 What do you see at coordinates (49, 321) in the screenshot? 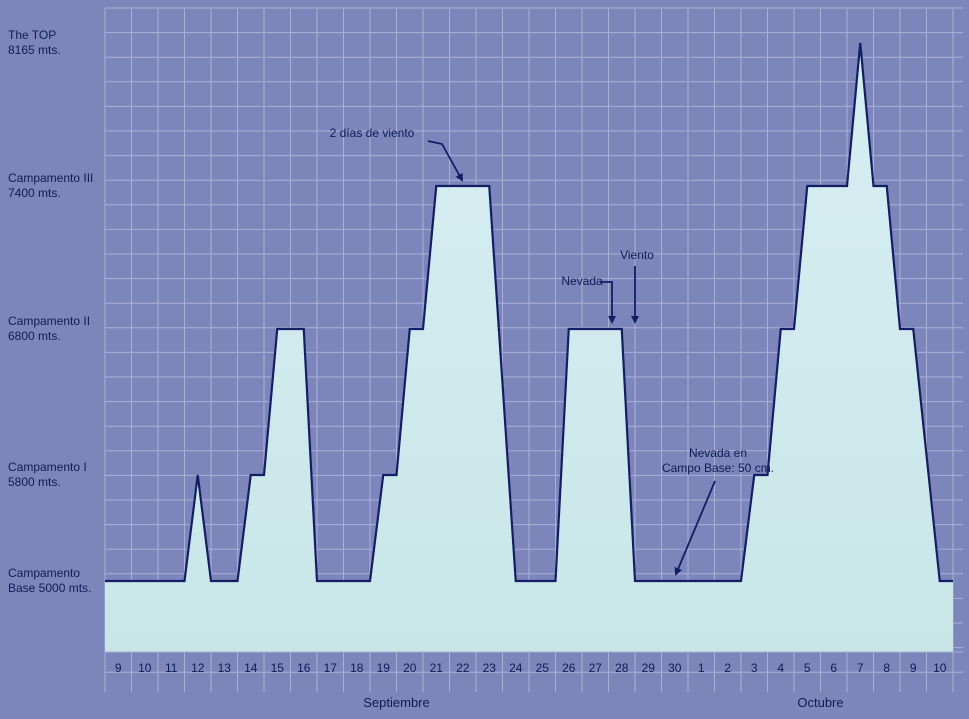
I see `y-level-label-line1: Campamento II` at bounding box center [49, 321].